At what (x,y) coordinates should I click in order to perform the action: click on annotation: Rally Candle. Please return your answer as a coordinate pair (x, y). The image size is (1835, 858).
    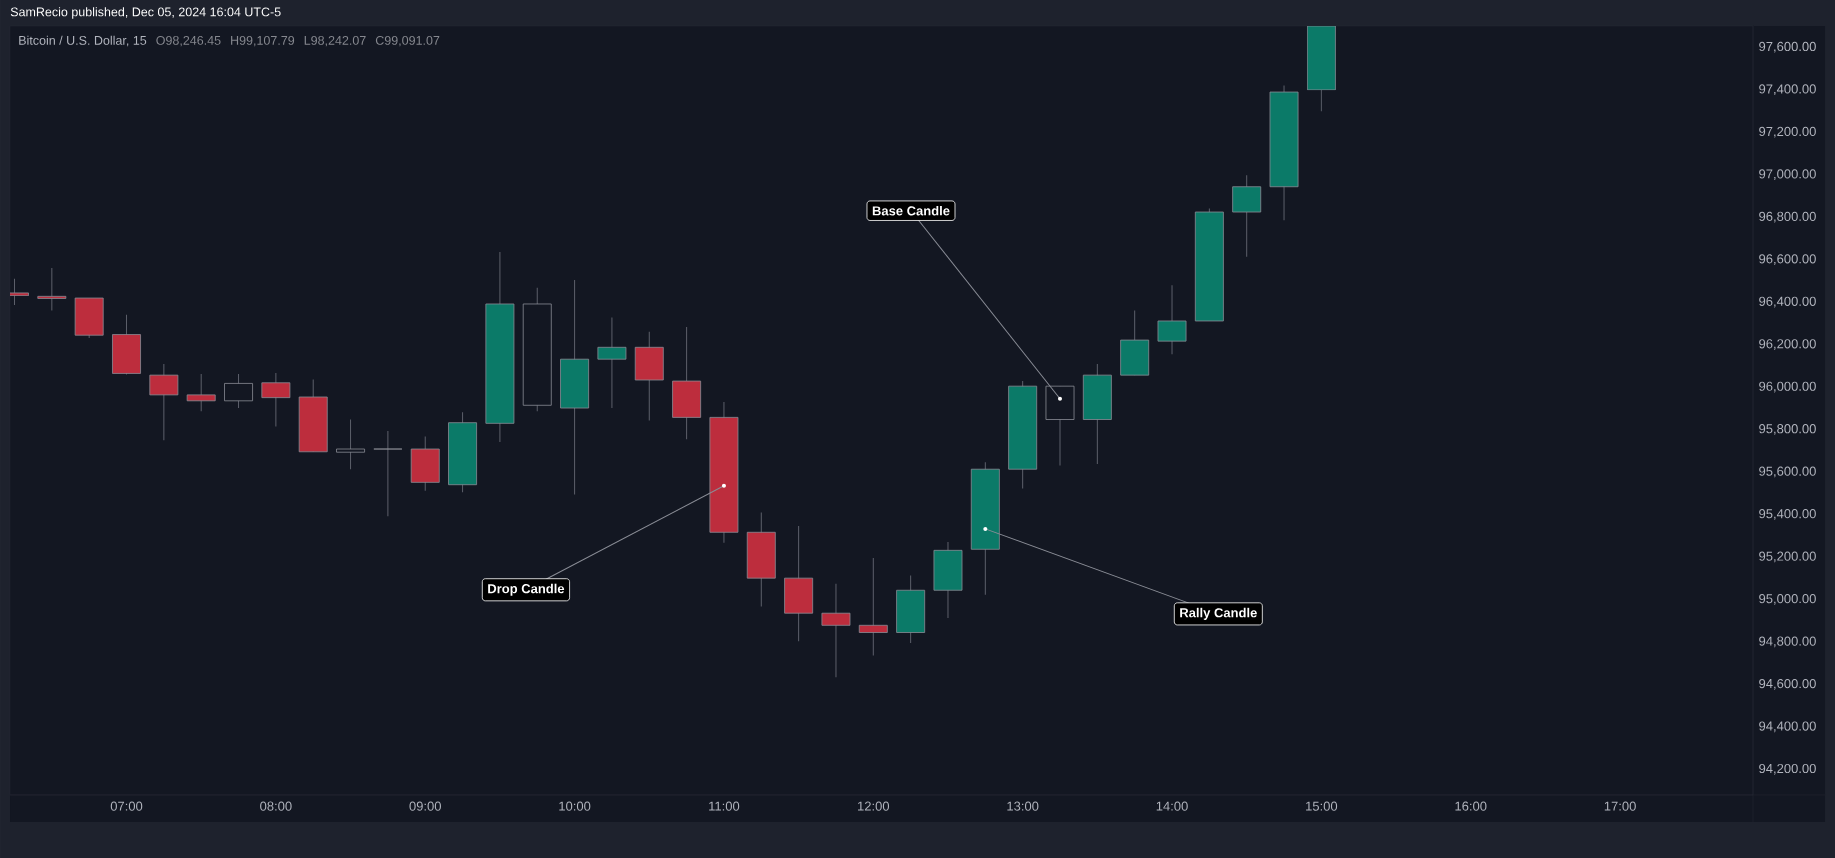
    Looking at the image, I should click on (1218, 613).